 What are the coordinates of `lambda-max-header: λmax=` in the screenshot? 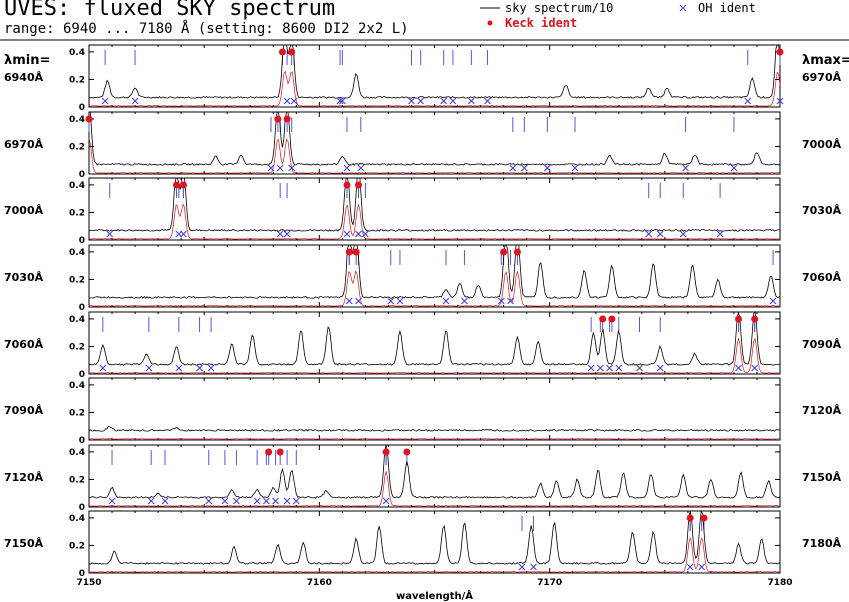 It's located at (825, 60).